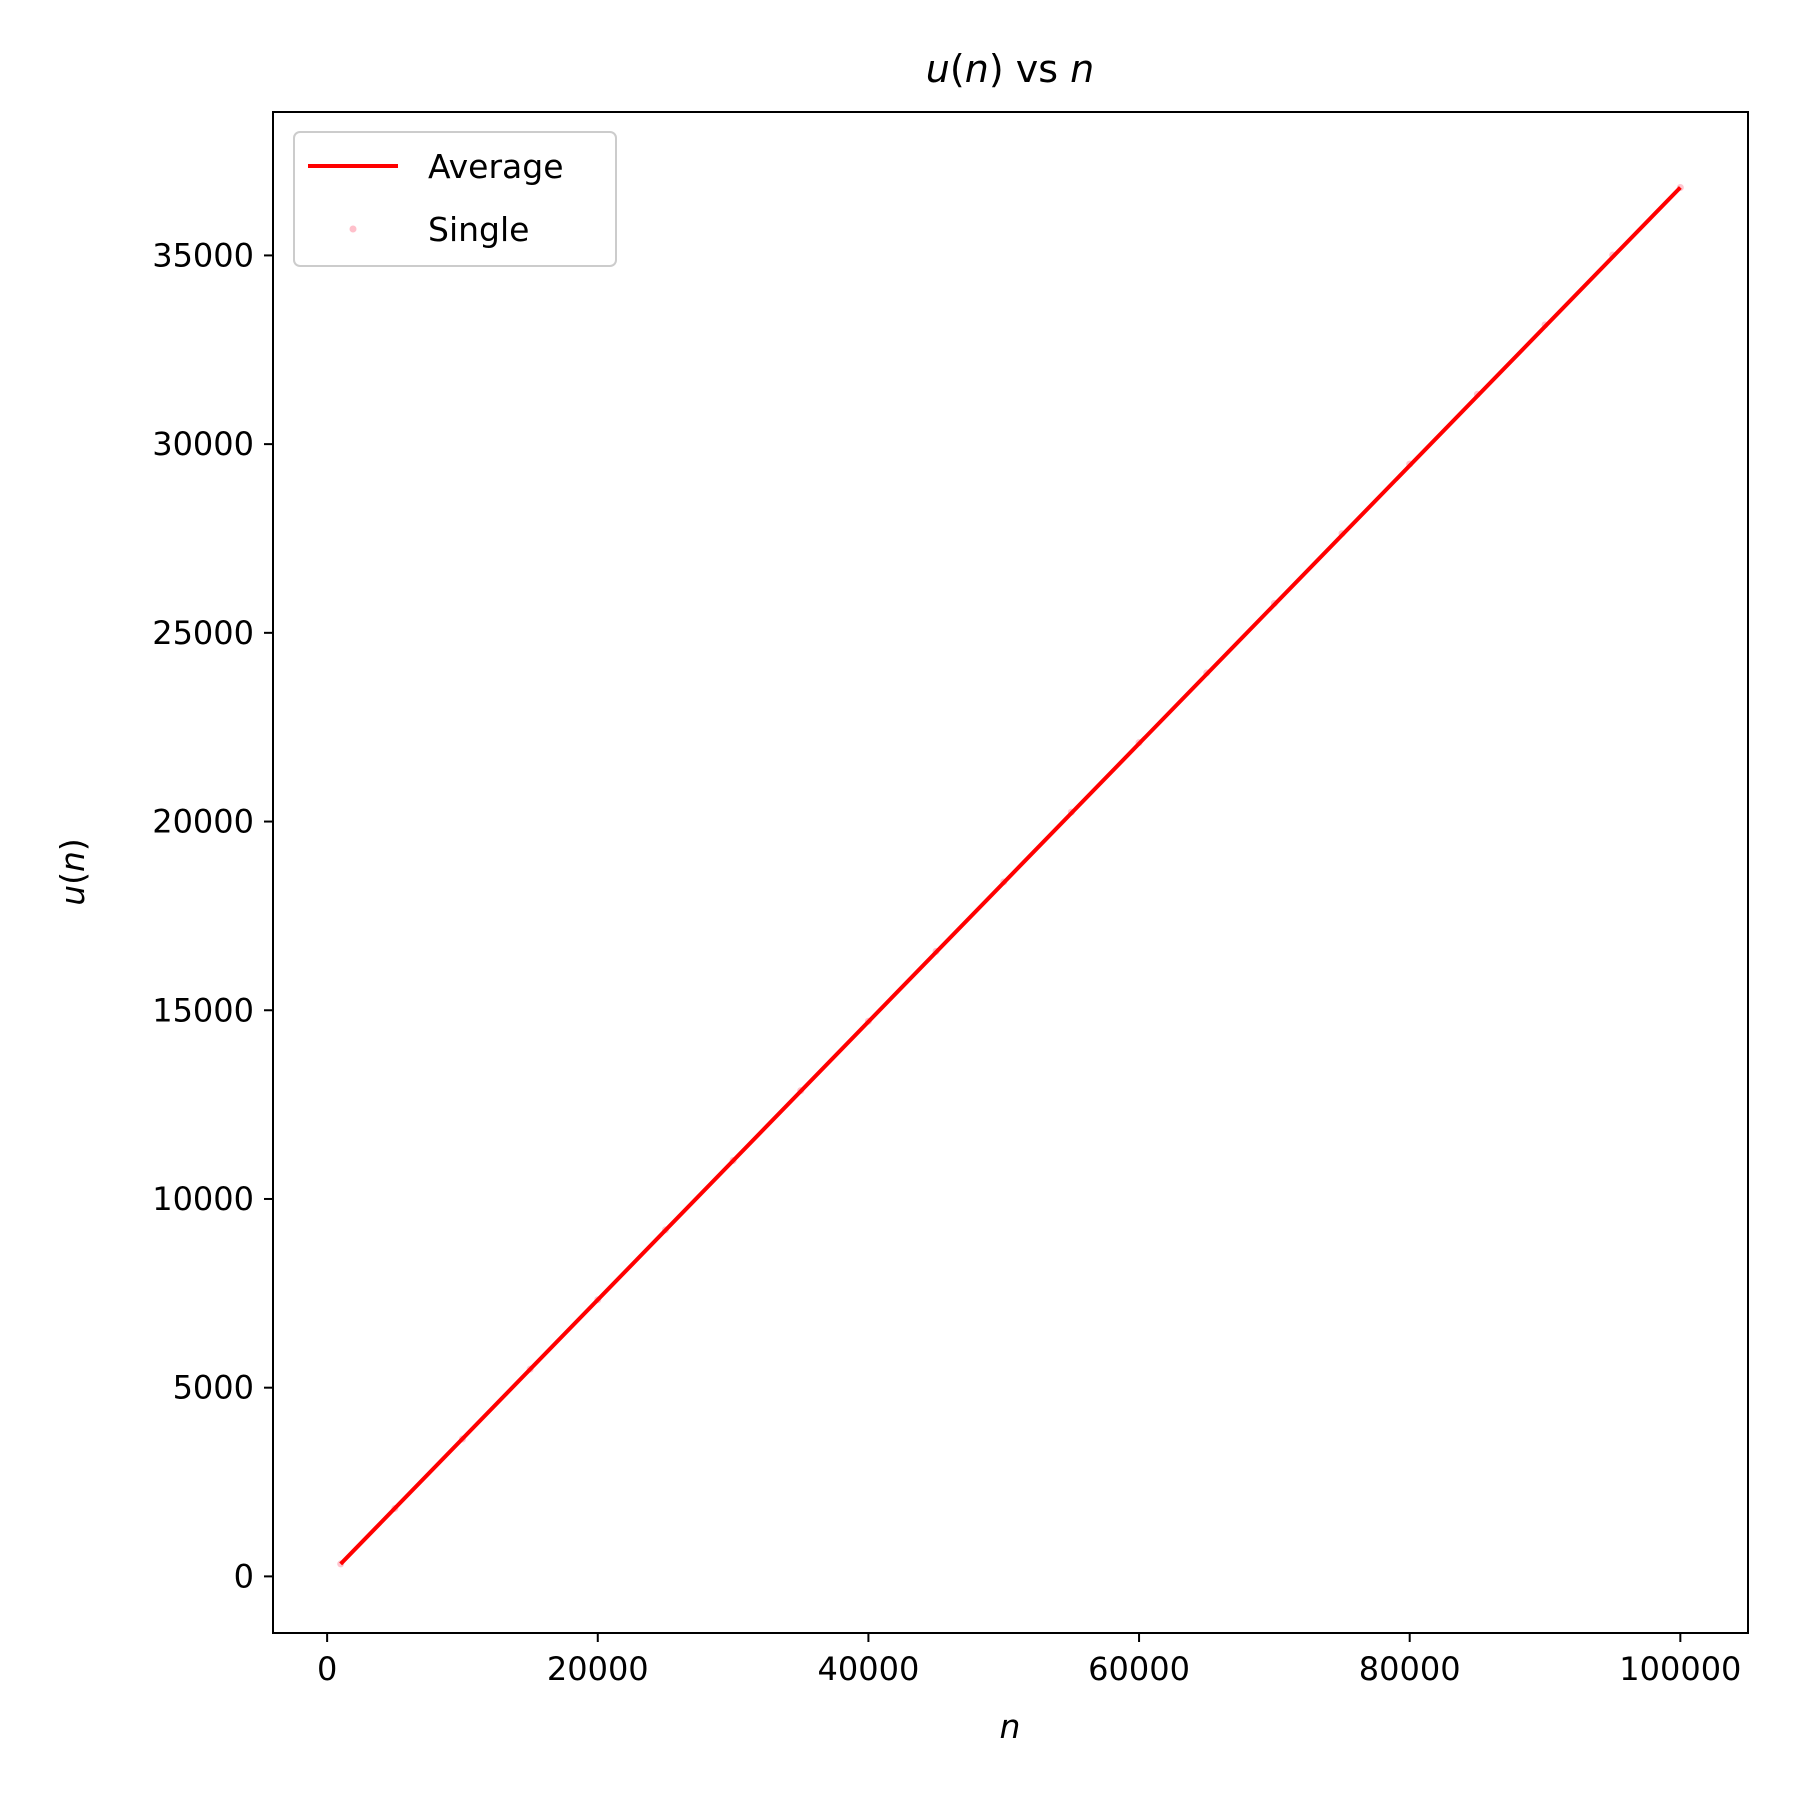 Image resolution: width=1800 pixels, height=1800 pixels. Describe the element at coordinates (203, 822) in the screenshot. I see `y-tick-label: 20000` at that location.